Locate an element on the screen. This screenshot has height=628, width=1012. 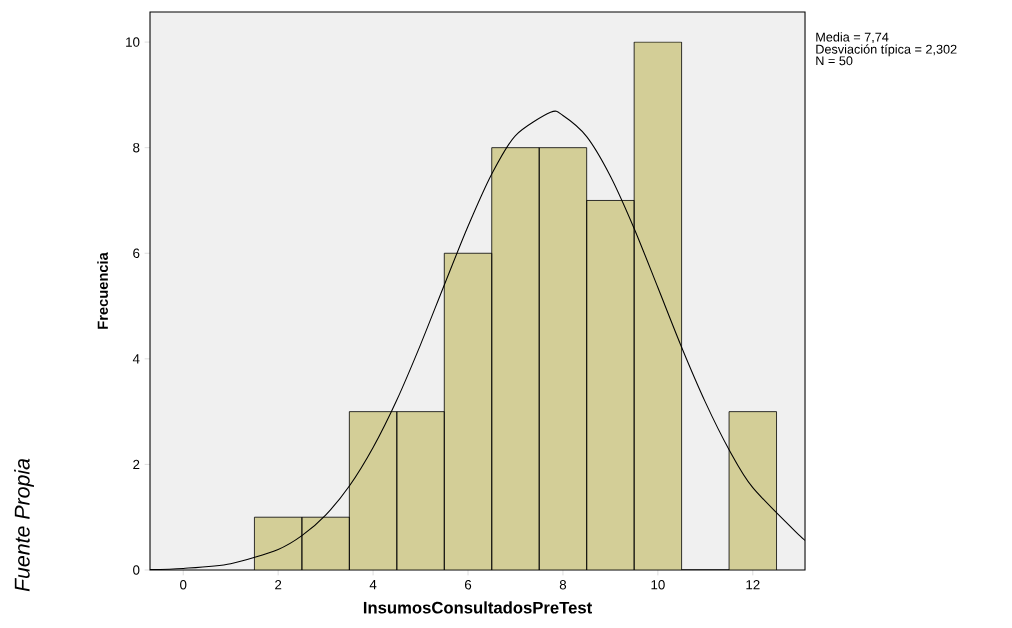
x-tick-label: 10 is located at coordinates (658, 585).